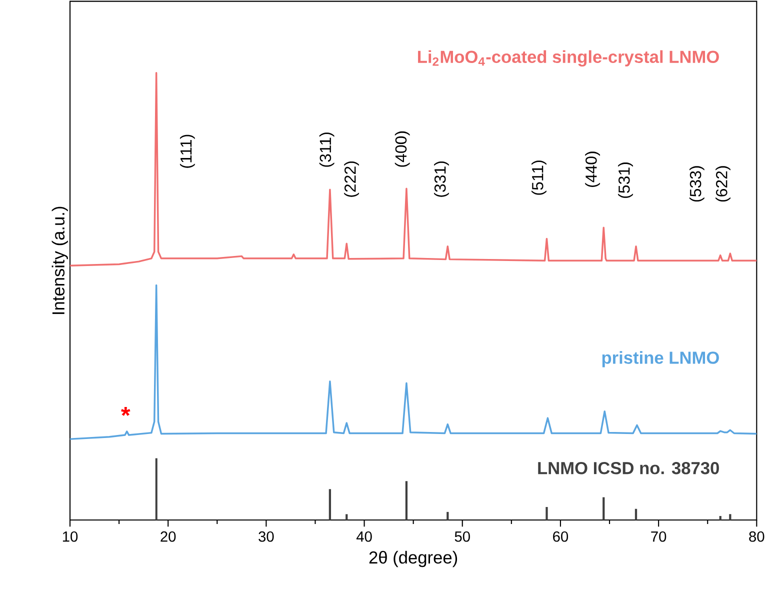  What do you see at coordinates (696, 184) in the screenshot?
I see `annotation: (533)` at bounding box center [696, 184].